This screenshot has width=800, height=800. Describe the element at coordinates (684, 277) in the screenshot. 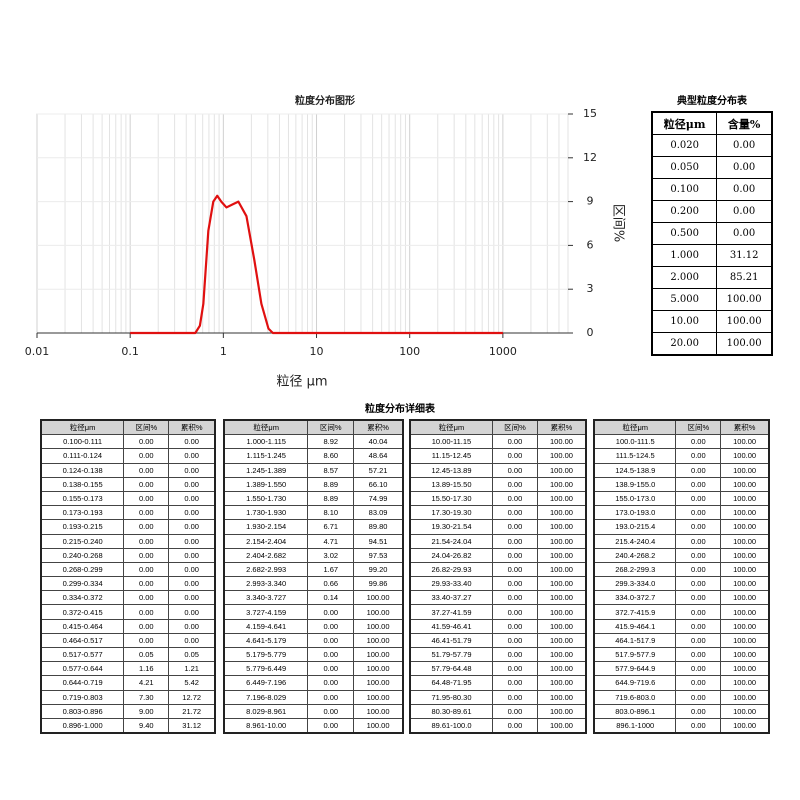

I see `table-cell: 2.000` at that location.